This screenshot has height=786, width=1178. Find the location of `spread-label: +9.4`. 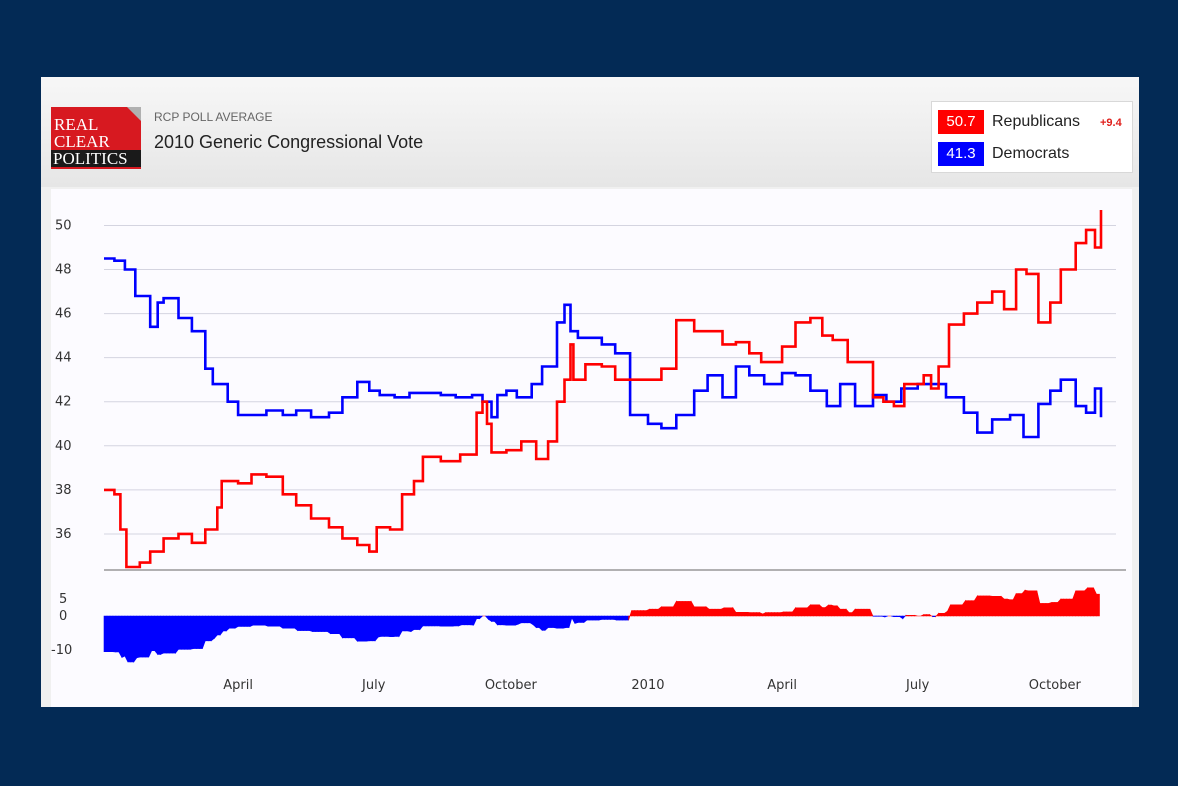

spread-label: +9.4 is located at coordinates (1111, 123).